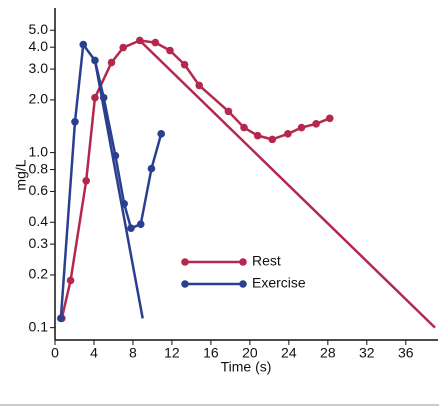  I want to click on y-tick-label: 0.3, so click(39, 243).